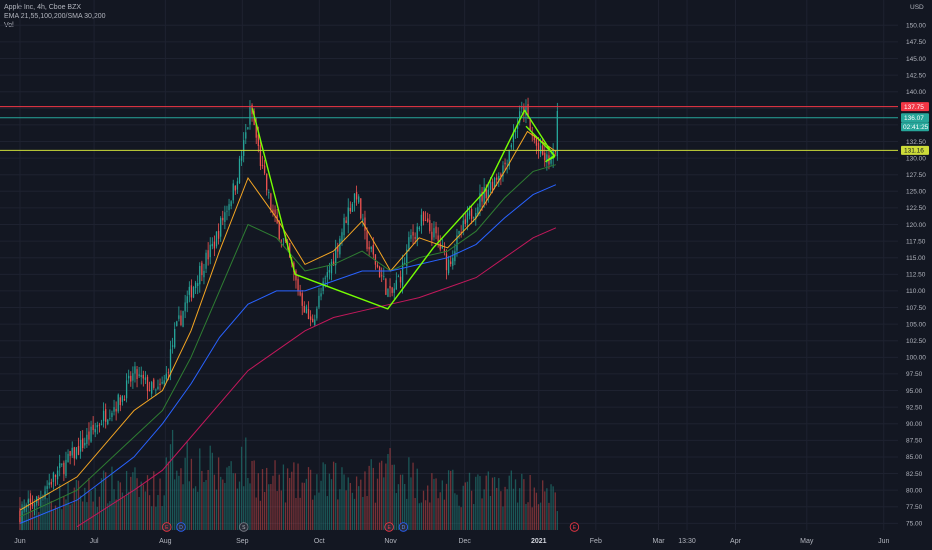 The image size is (932, 550). I want to click on indicator-label: EMA 21,55,100,200/SMA 30,200, so click(55, 16).